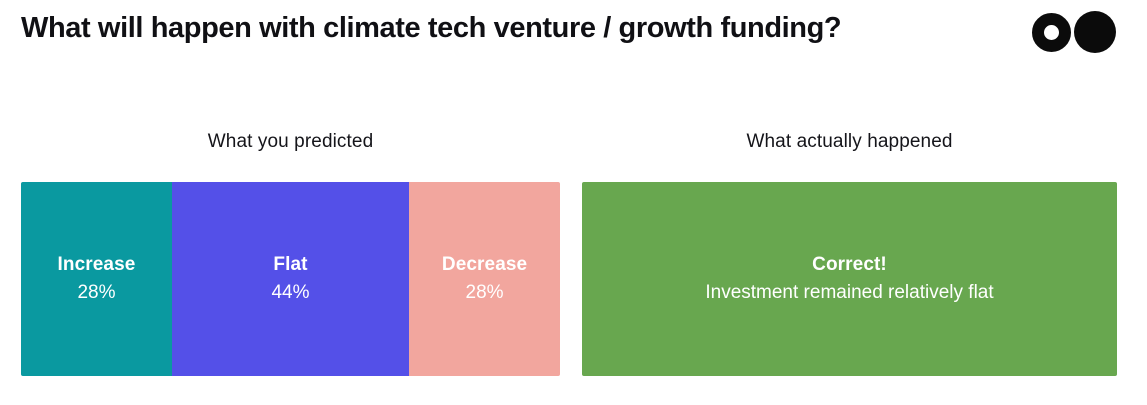  I want to click on segment-percentage: 44%, so click(290, 292).